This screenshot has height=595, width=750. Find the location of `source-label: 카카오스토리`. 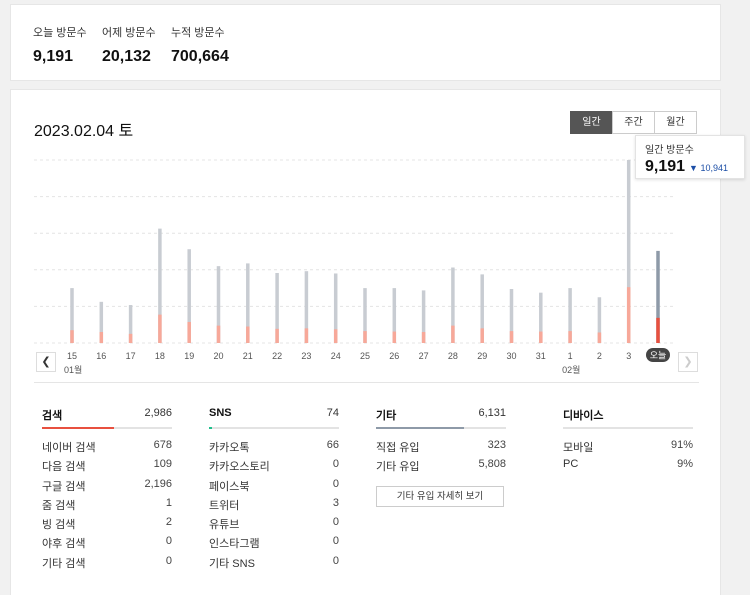

source-label: 카카오스토리 is located at coordinates (239, 467).